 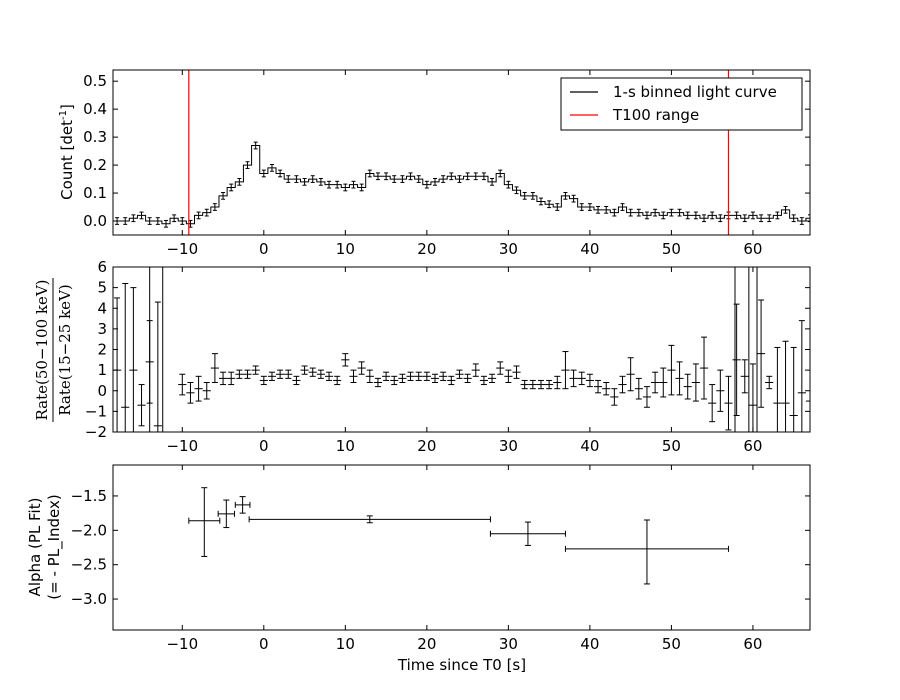 What do you see at coordinates (102, 329) in the screenshot?
I see `y-tick-label: 3` at bounding box center [102, 329].